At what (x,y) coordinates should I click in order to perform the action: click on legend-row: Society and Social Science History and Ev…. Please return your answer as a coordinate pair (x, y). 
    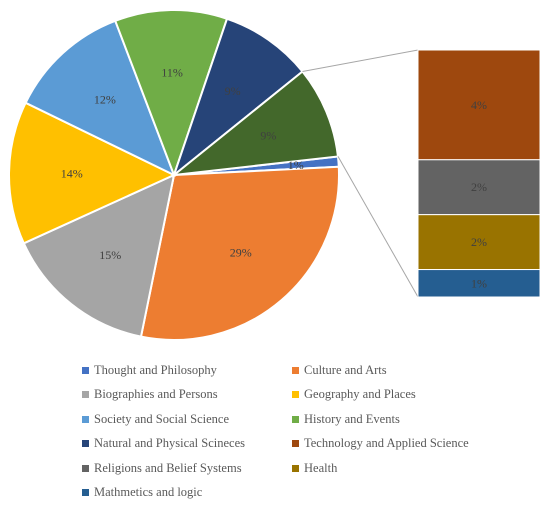
    Looking at the image, I should click on (312, 419).